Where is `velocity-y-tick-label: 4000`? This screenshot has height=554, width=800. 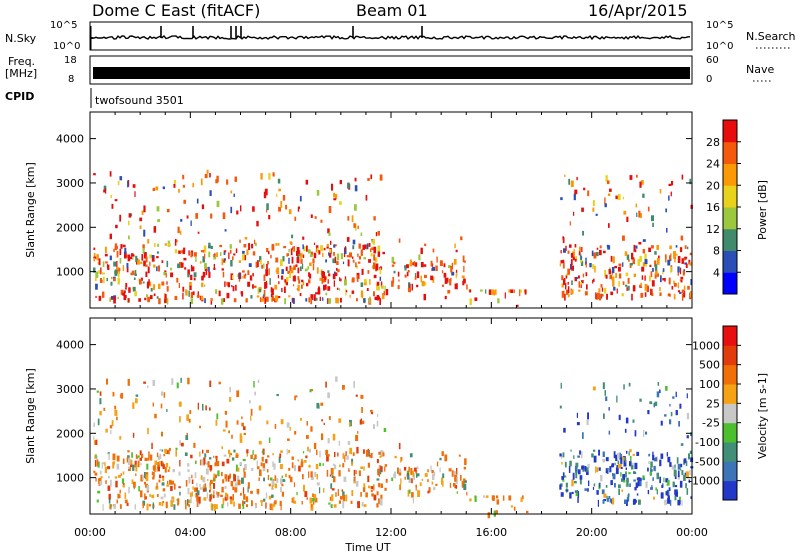
velocity-y-tick-label: 4000 is located at coordinates (70, 345).